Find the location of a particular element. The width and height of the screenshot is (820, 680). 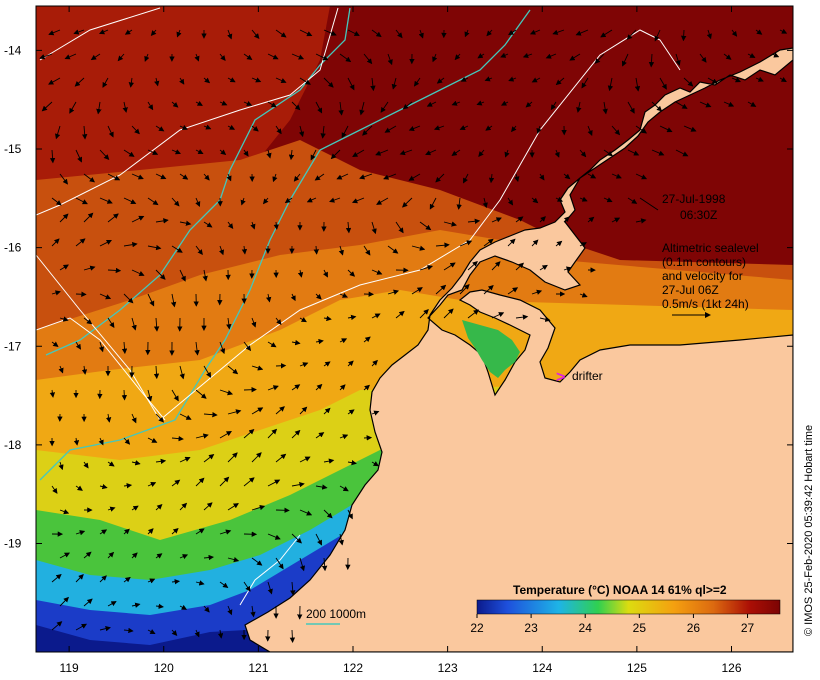

drifter-symbol: > is located at coordinates (560, 377).